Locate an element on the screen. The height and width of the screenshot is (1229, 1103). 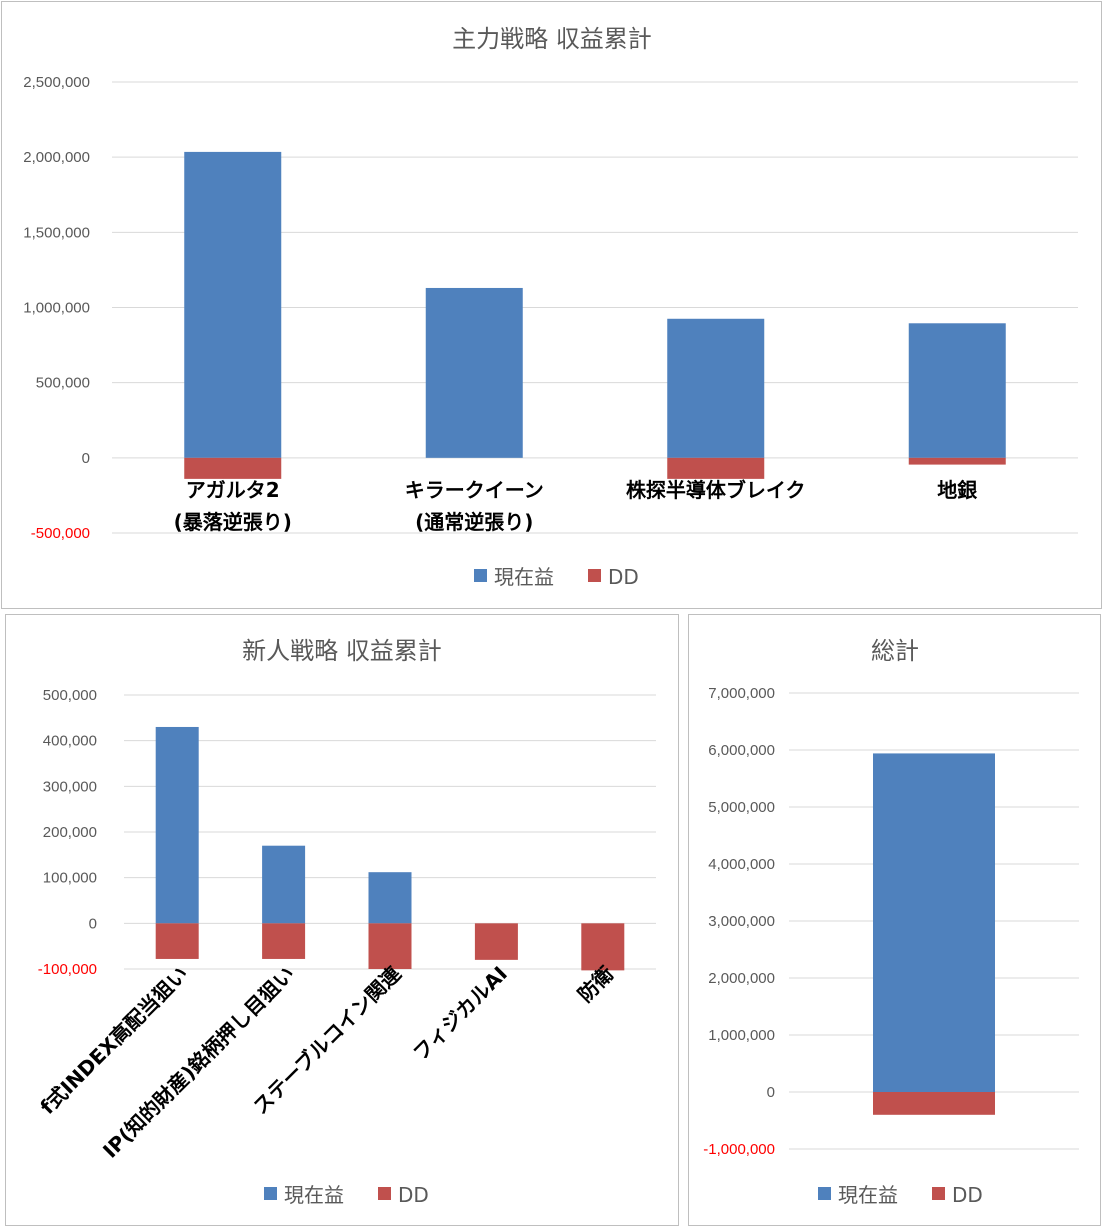
y-tick-label: 100,000 is located at coordinates (70, 878).